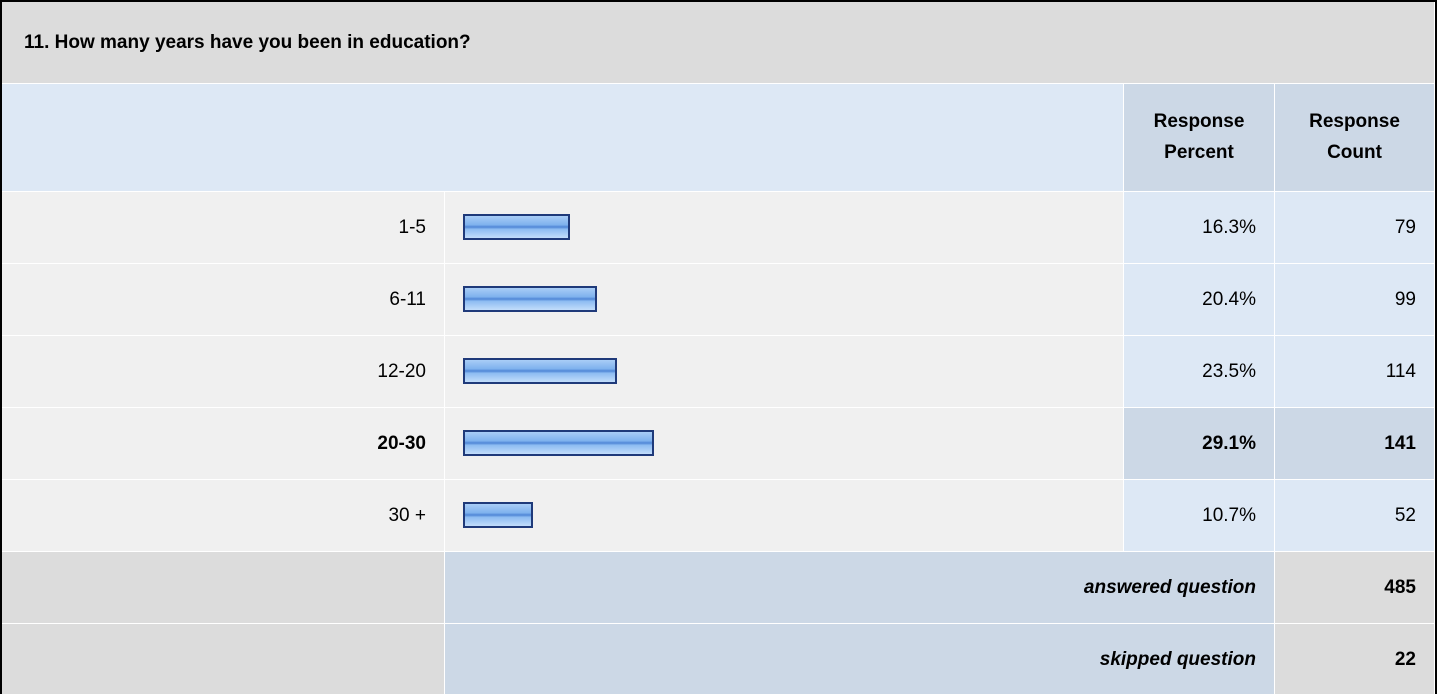  What do you see at coordinates (1355, 372) in the screenshot?
I see `row-count: 114` at bounding box center [1355, 372].